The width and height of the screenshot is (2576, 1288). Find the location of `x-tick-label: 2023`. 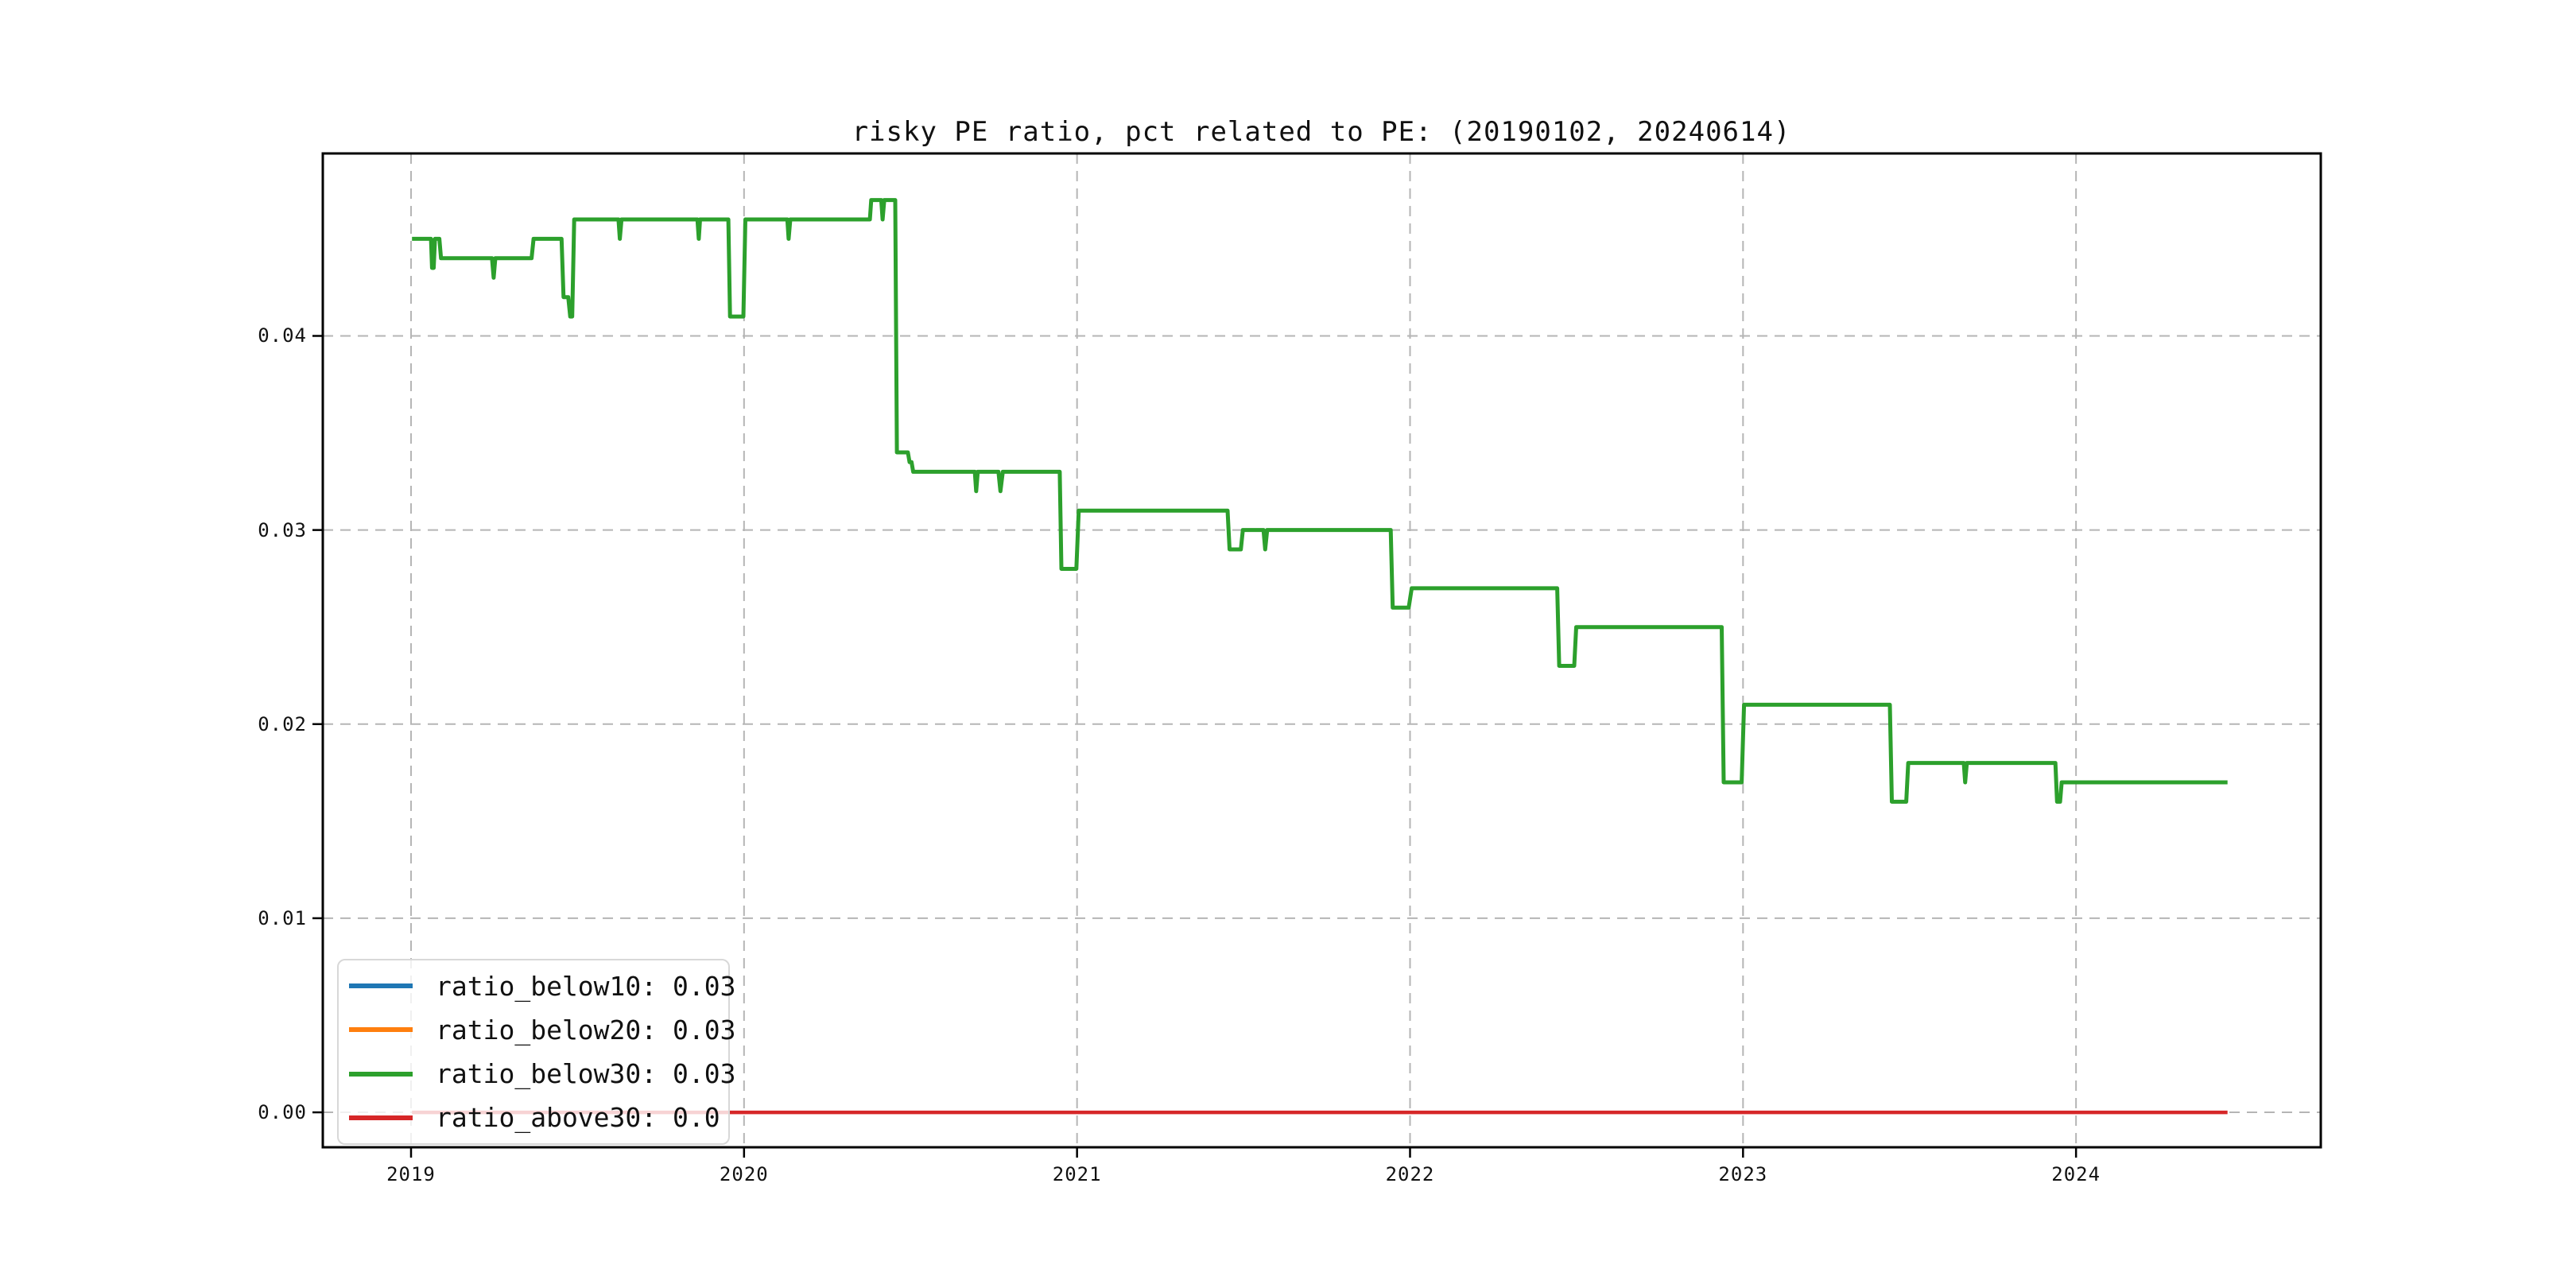

x-tick-label: 2023 is located at coordinates (1743, 1174).